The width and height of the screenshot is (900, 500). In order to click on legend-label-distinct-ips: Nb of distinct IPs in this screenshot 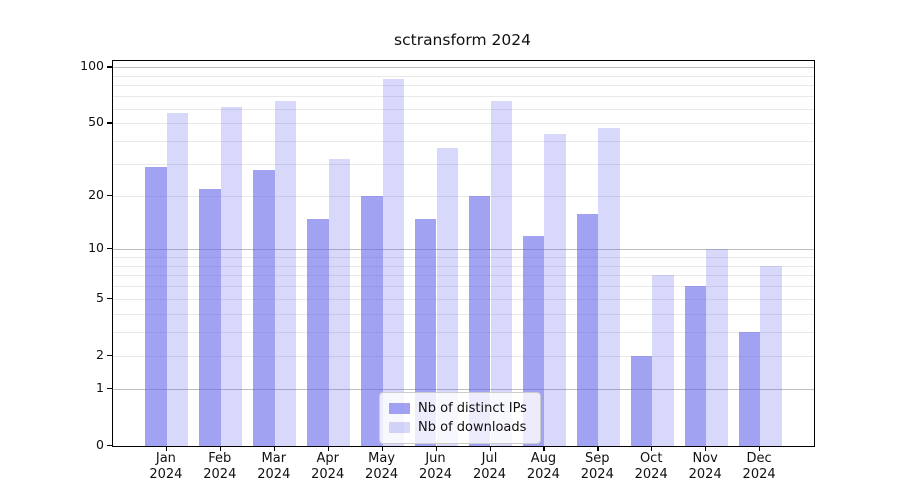, I will do `click(472, 408)`.